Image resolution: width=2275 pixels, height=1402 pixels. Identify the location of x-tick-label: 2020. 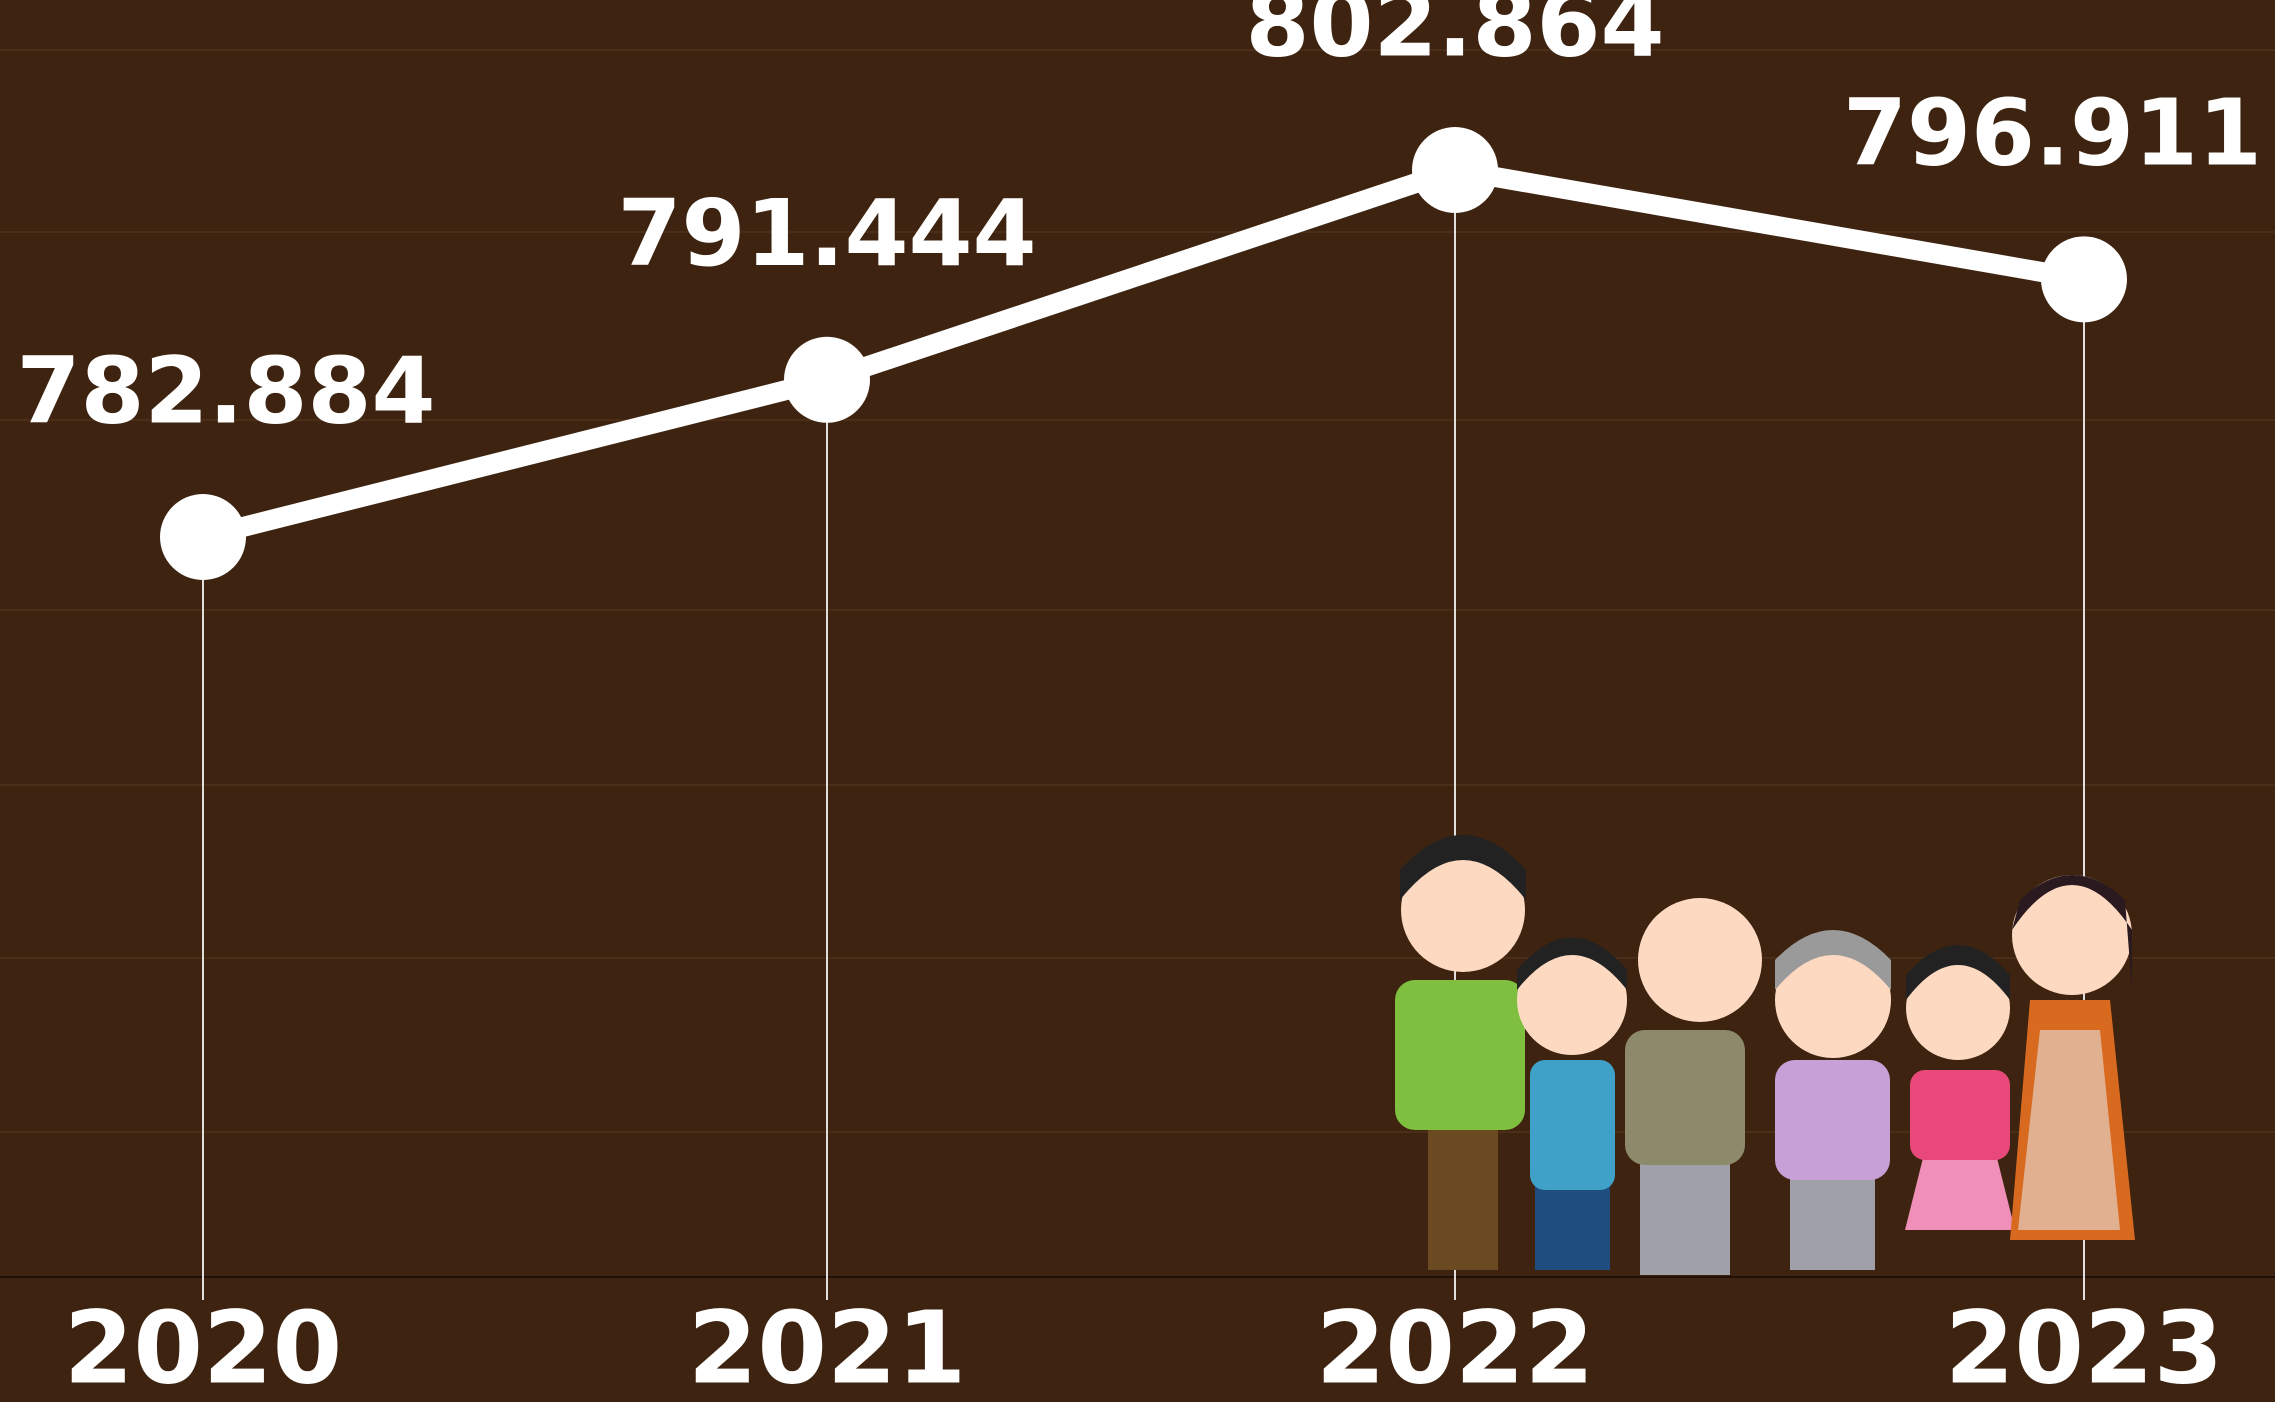
(203, 1345).